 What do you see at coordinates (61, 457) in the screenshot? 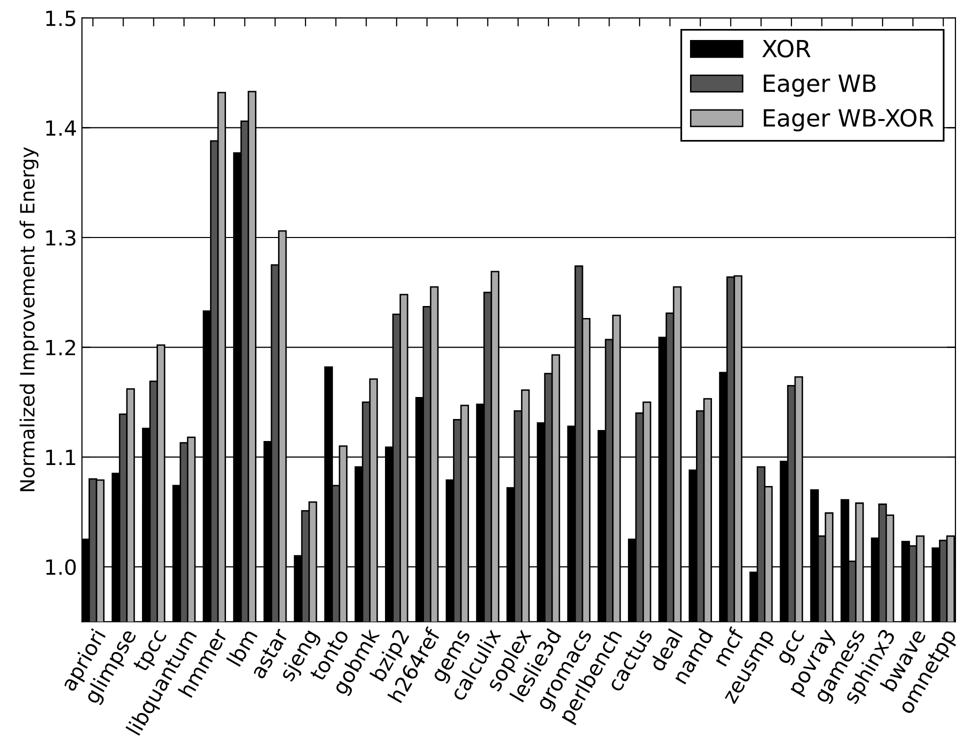
I see `y-tick-label: 1.1` at bounding box center [61, 457].